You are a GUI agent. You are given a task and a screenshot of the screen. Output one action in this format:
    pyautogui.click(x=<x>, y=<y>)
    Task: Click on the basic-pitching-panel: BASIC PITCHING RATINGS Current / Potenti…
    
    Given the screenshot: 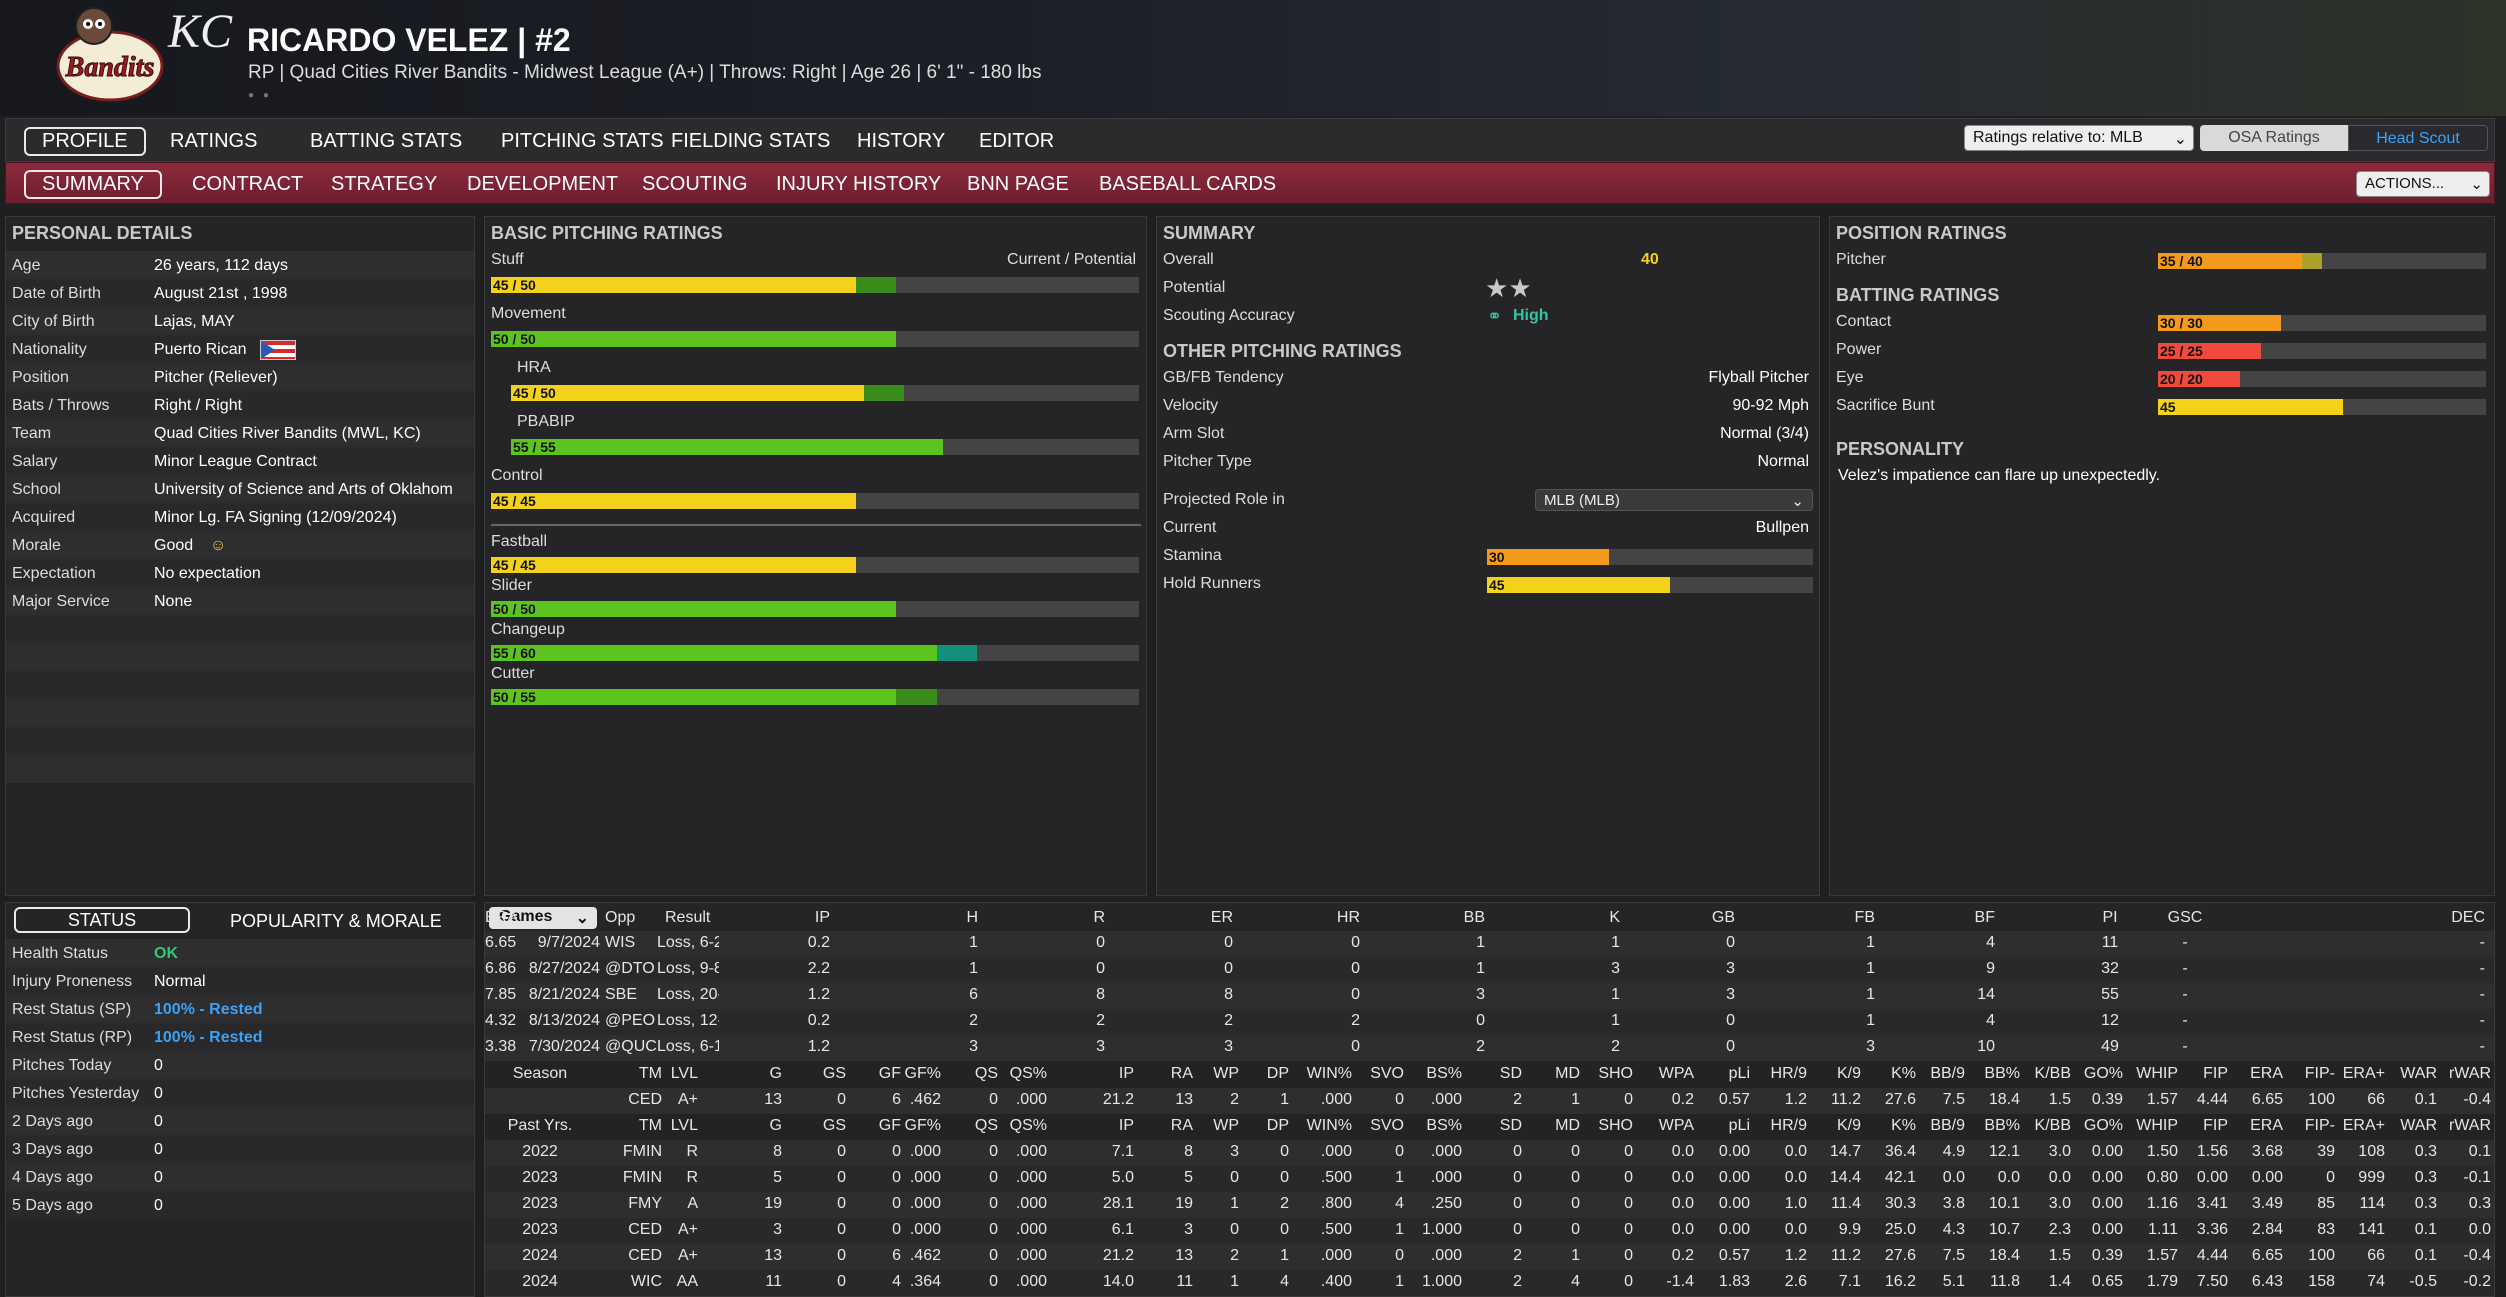 What is the action you would take?
    pyautogui.click(x=815, y=556)
    